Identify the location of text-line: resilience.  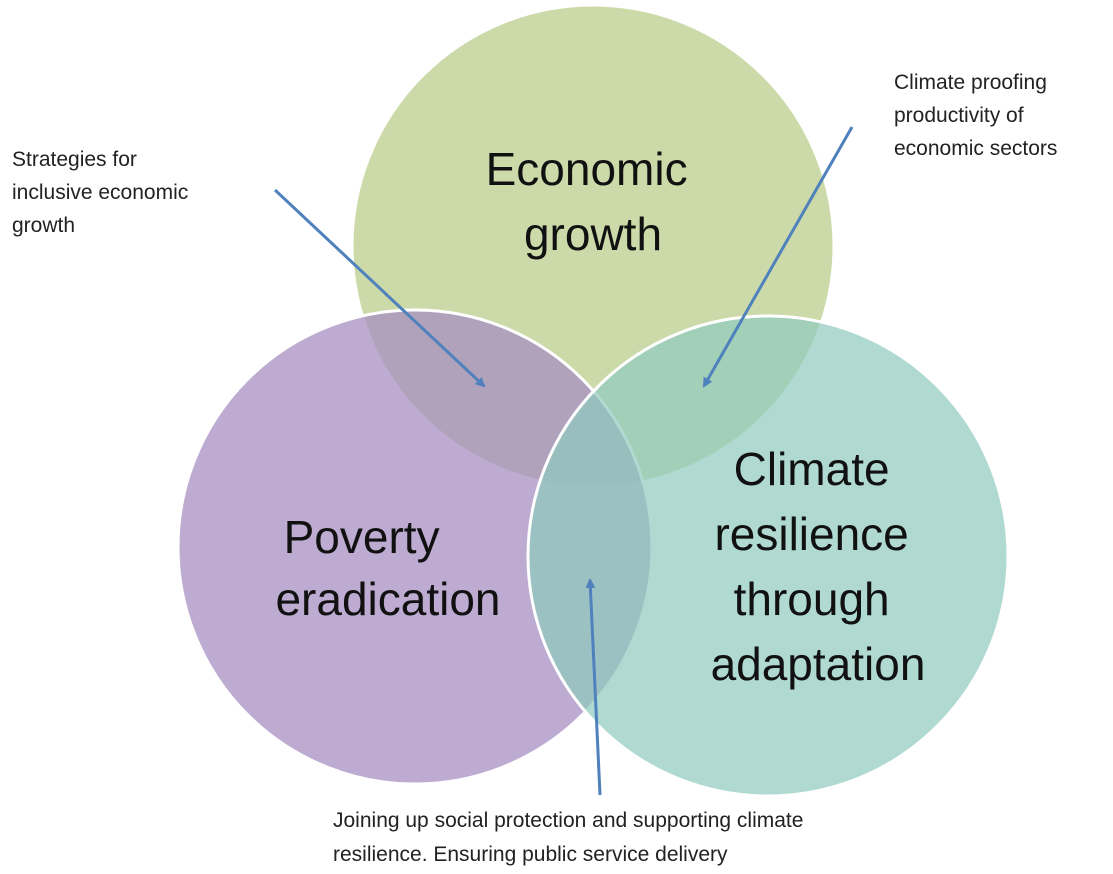
(811, 534).